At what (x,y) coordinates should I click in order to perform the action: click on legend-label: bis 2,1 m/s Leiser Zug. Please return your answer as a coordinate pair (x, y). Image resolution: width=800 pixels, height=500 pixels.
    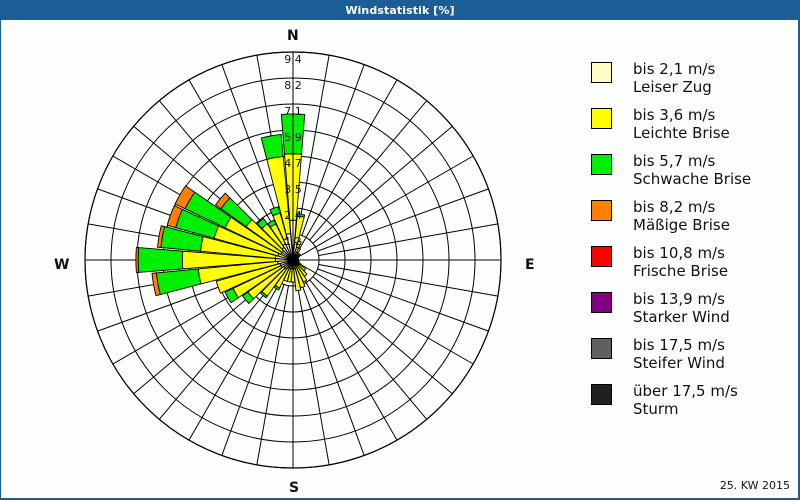
    Looking at the image, I should click on (674, 78).